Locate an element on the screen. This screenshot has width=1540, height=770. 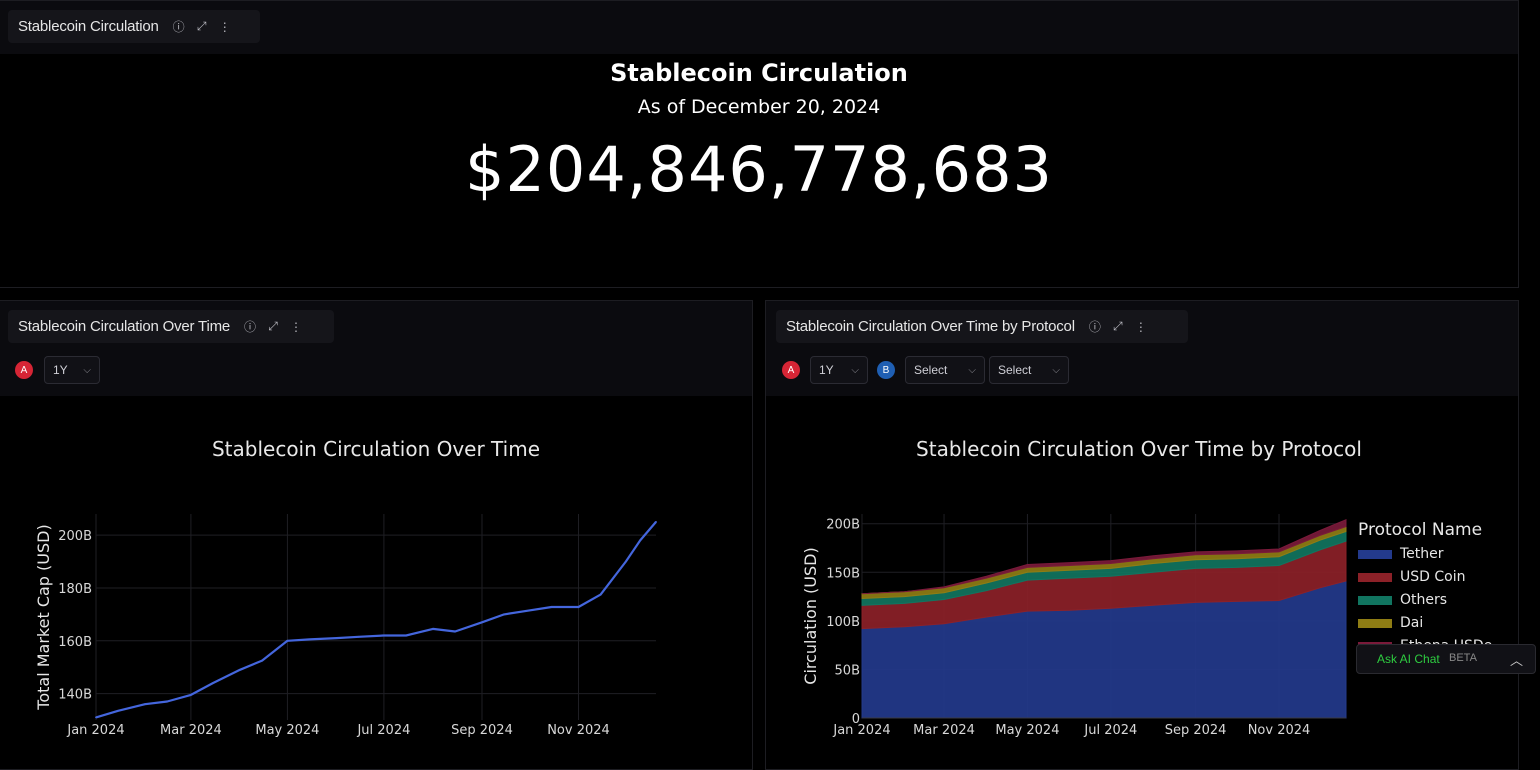
legend-item-tether: Tether is located at coordinates (1401, 554).